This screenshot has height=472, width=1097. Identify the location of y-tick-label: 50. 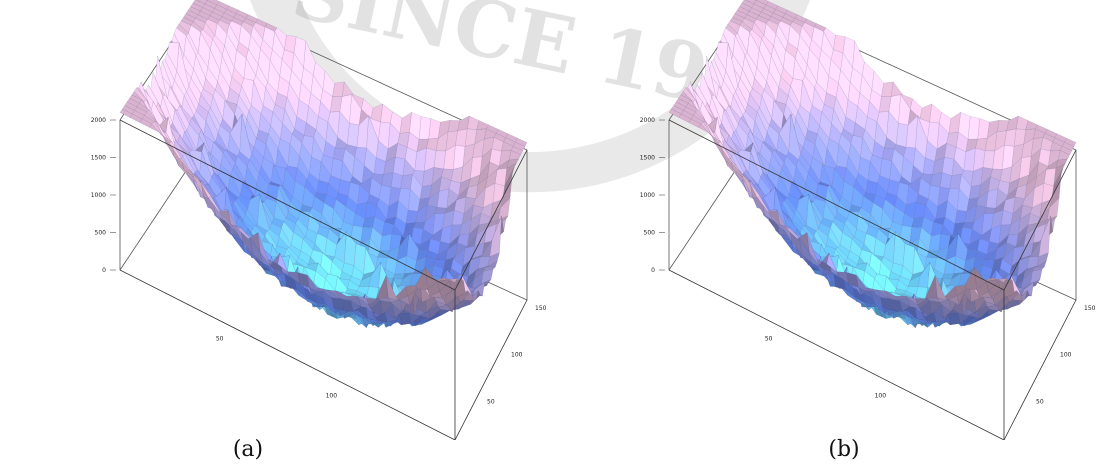
(491, 401).